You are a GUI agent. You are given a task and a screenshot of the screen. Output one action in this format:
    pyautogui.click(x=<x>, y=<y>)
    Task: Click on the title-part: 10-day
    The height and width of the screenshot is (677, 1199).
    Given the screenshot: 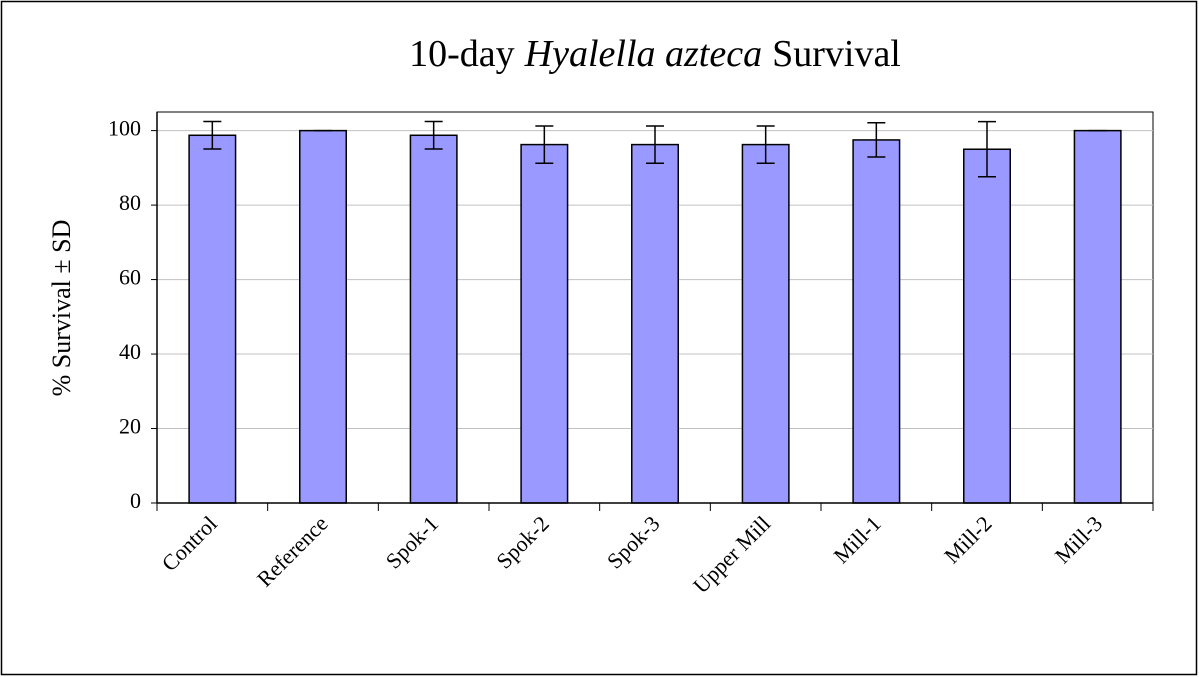 What is the action you would take?
    pyautogui.click(x=462, y=54)
    